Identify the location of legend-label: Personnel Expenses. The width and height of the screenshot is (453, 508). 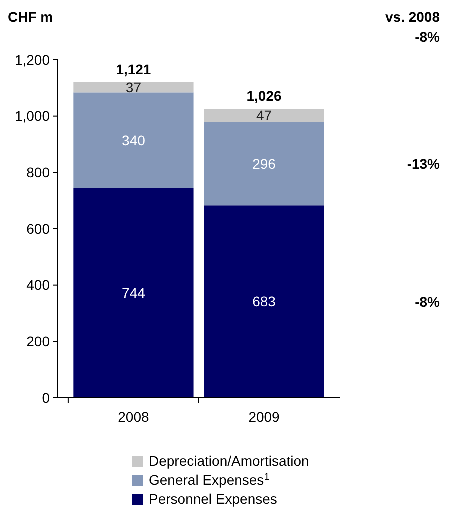
(213, 499).